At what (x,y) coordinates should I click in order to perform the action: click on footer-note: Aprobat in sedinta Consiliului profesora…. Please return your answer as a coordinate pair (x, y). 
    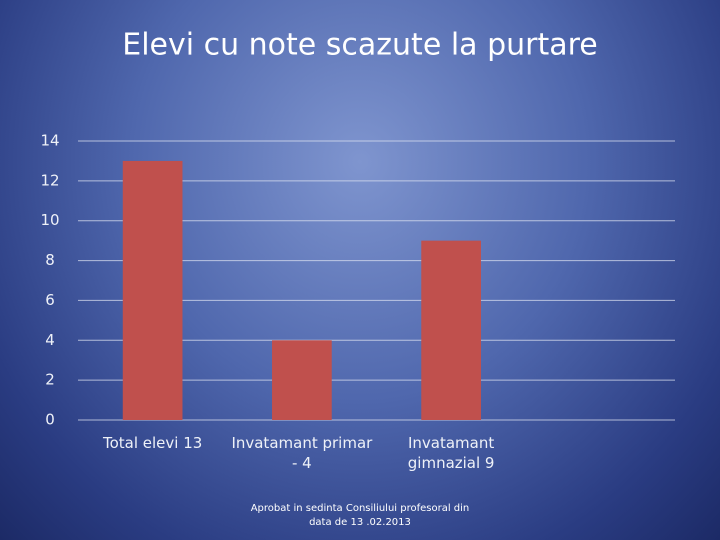
    Looking at the image, I should click on (360, 515).